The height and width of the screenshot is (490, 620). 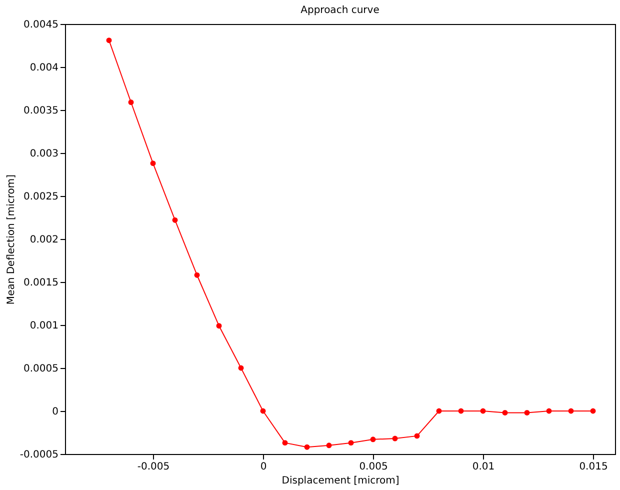 I want to click on x-tick-label: 0.015, so click(x=593, y=467).